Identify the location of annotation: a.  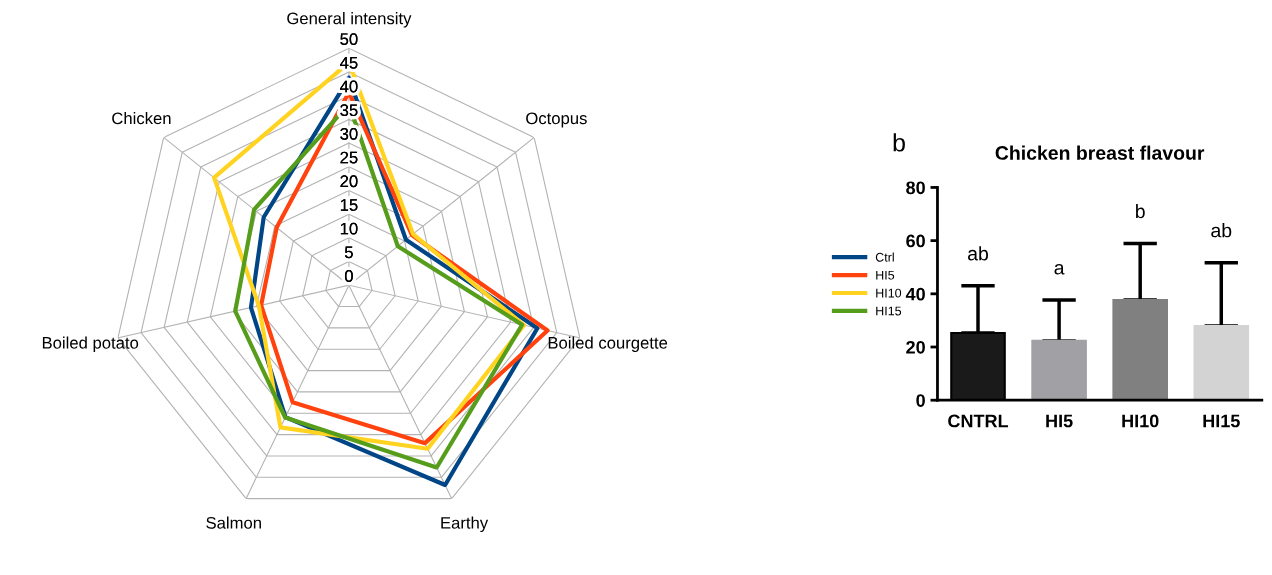
(1059, 269).